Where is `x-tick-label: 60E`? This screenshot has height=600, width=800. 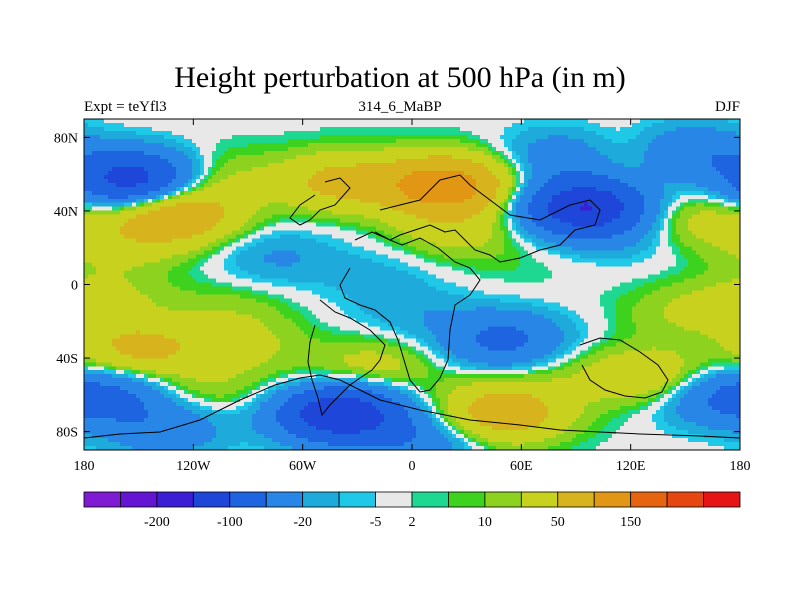 x-tick-label: 60E is located at coordinates (521, 466).